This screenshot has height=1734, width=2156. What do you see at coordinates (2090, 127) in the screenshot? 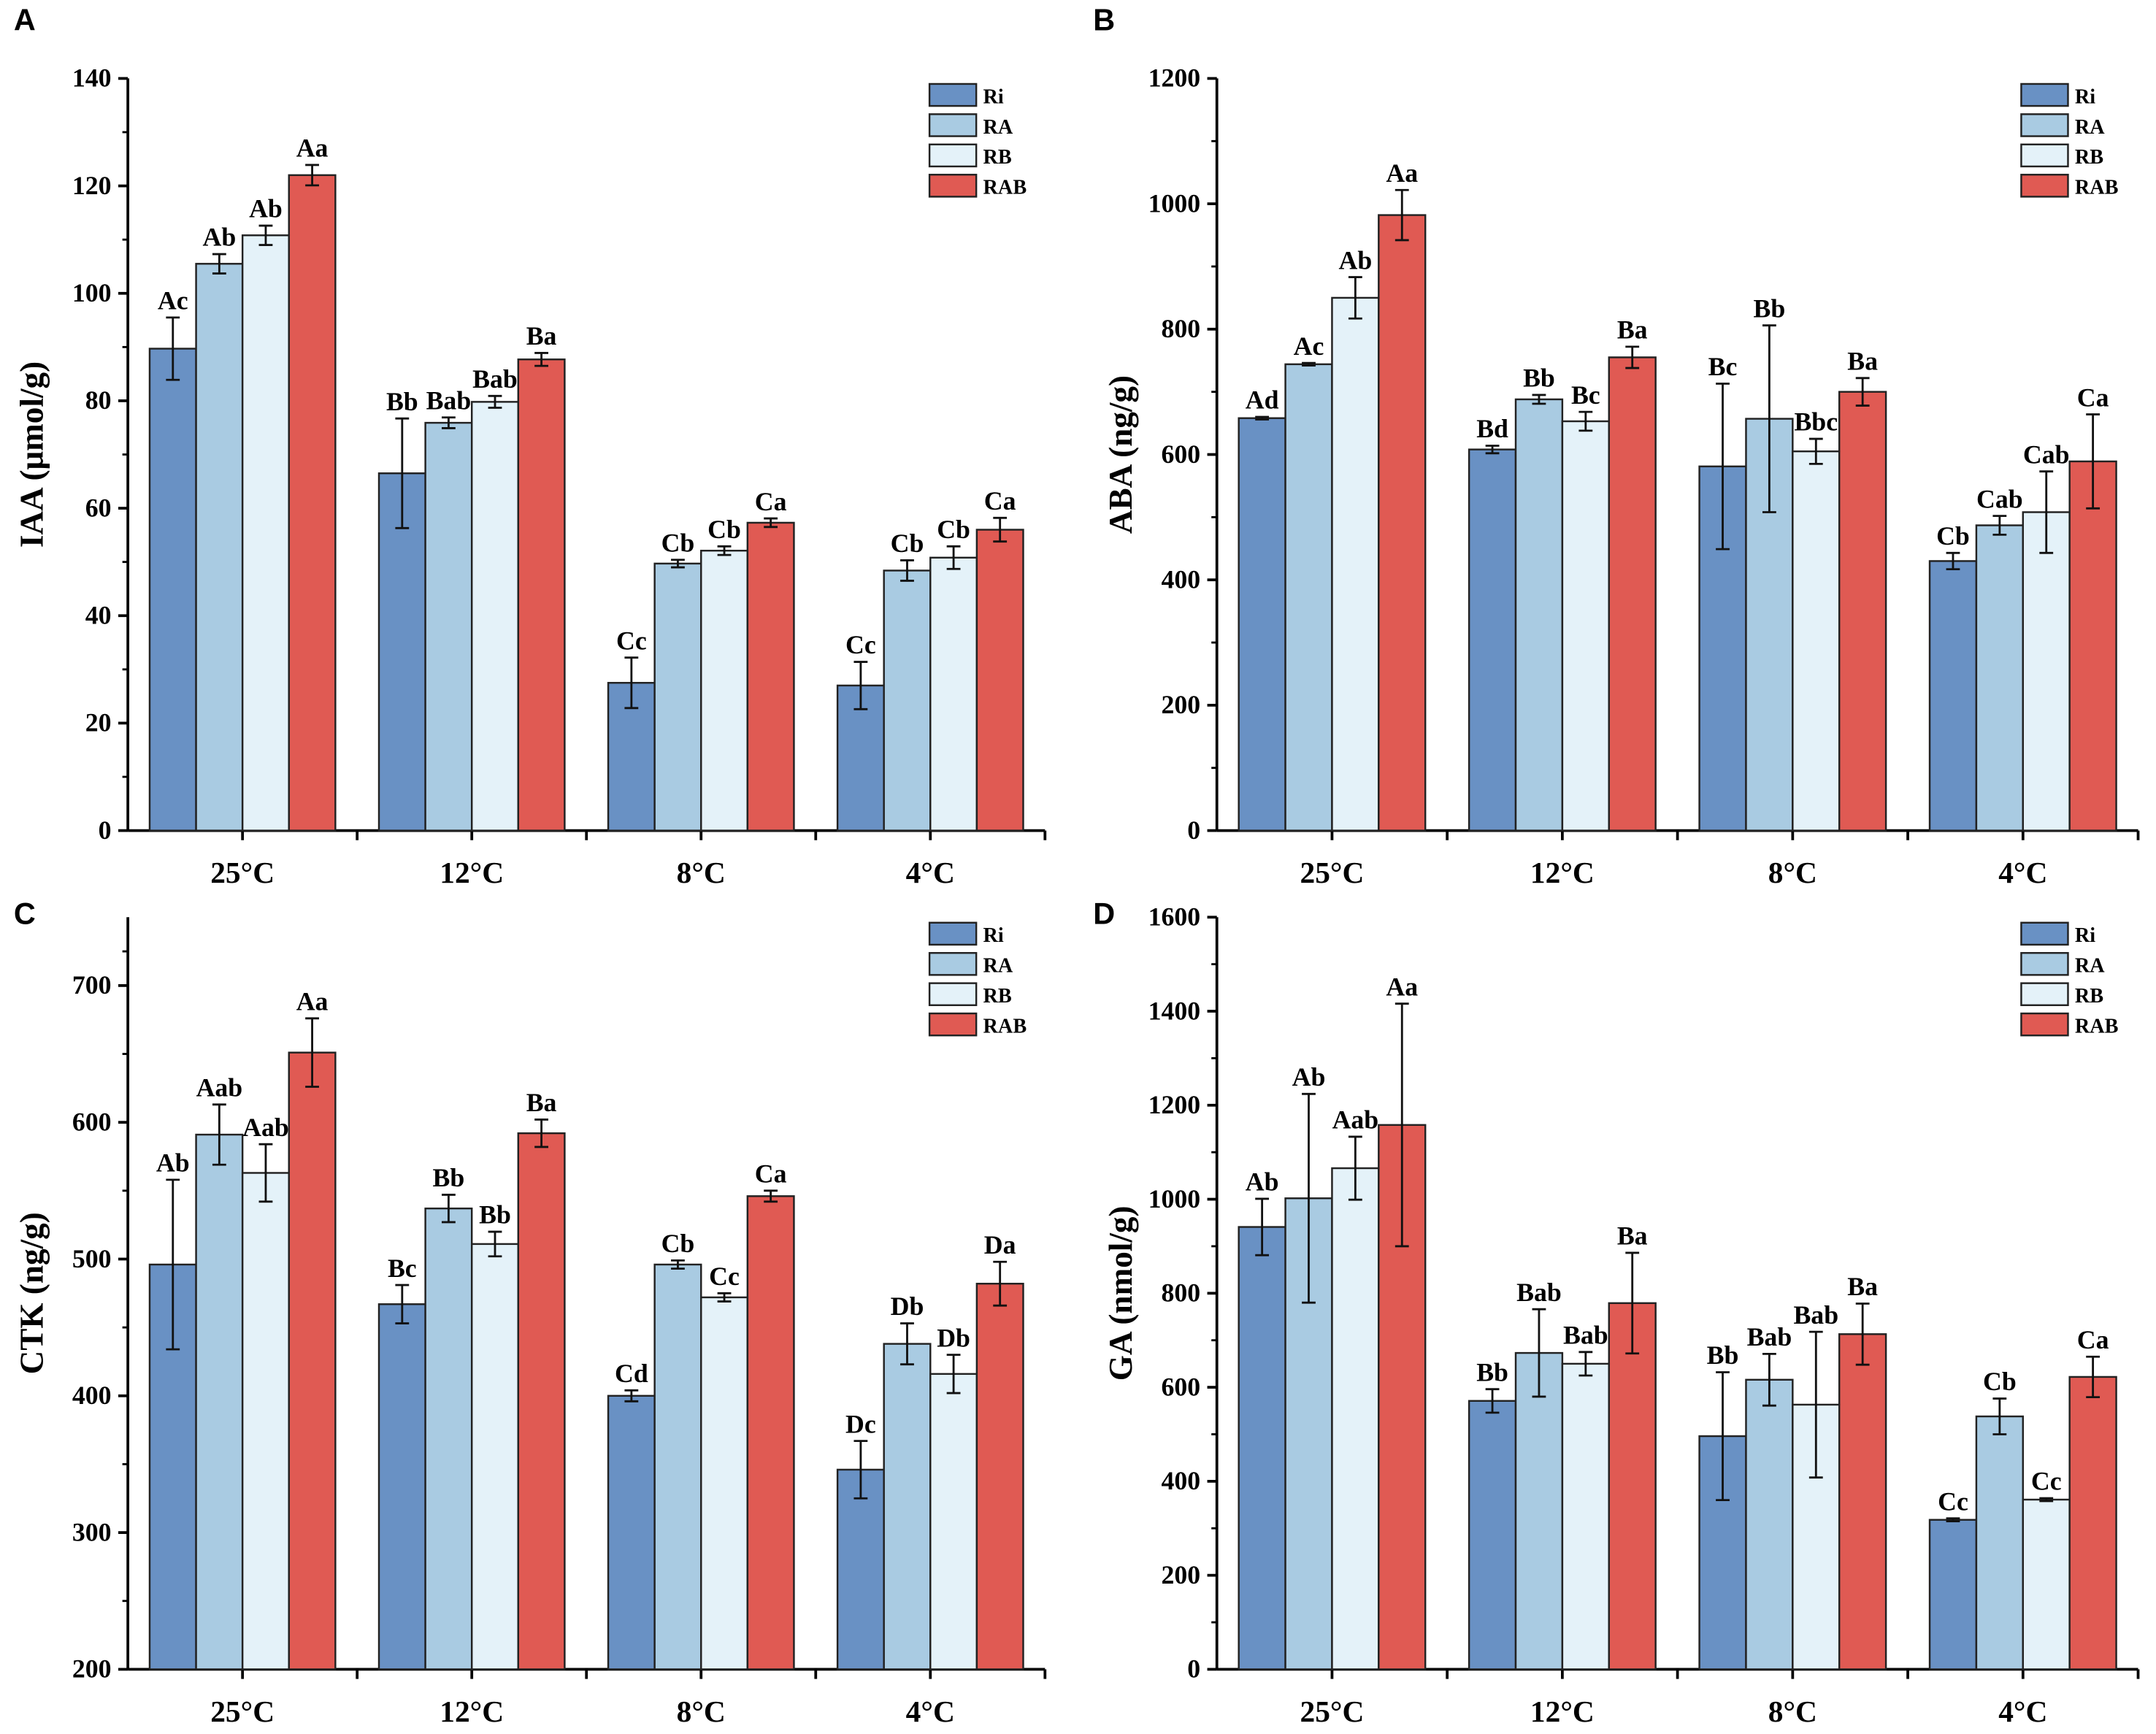
I see `legend-label: RA` at bounding box center [2090, 127].